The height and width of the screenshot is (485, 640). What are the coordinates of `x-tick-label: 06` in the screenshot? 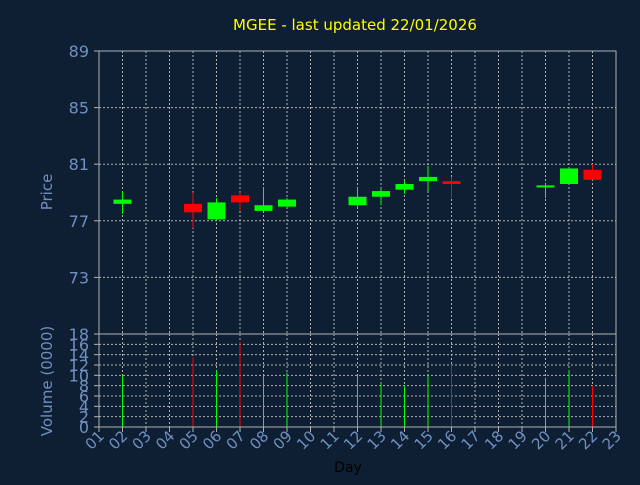 It's located at (212, 440).